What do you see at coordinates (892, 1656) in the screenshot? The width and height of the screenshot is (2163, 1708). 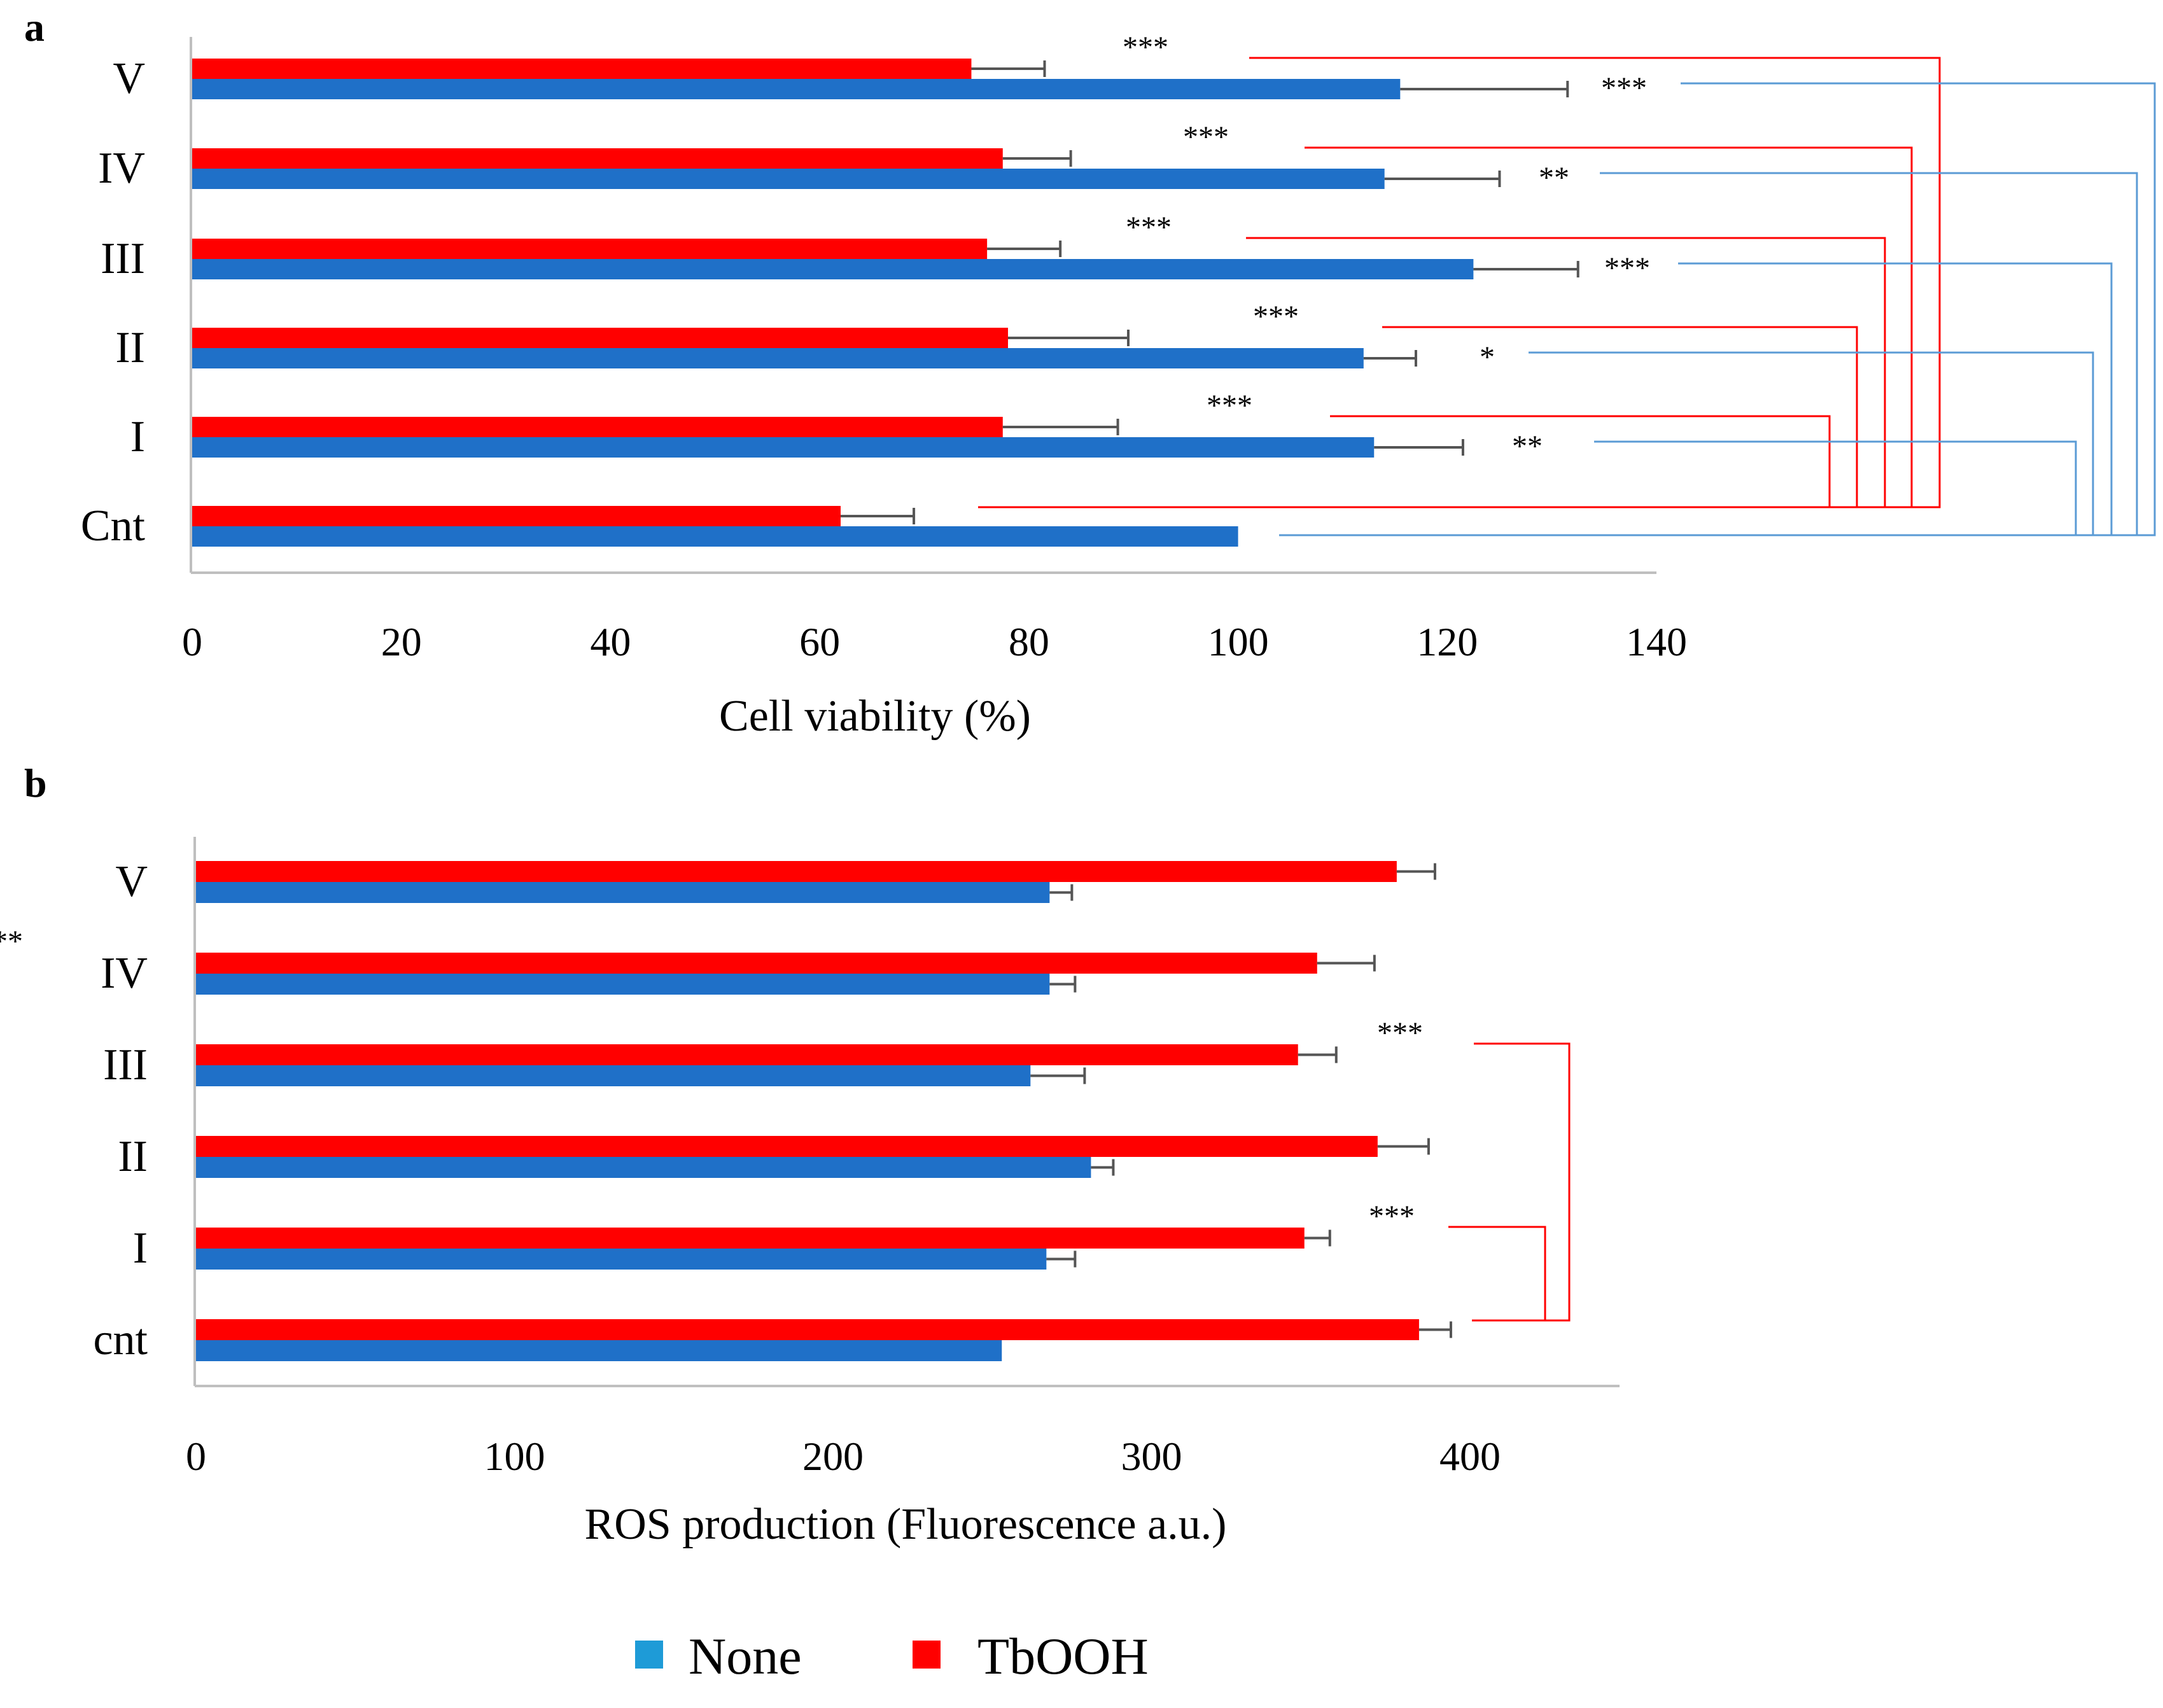 I see `legend: None TbOOH` at bounding box center [892, 1656].